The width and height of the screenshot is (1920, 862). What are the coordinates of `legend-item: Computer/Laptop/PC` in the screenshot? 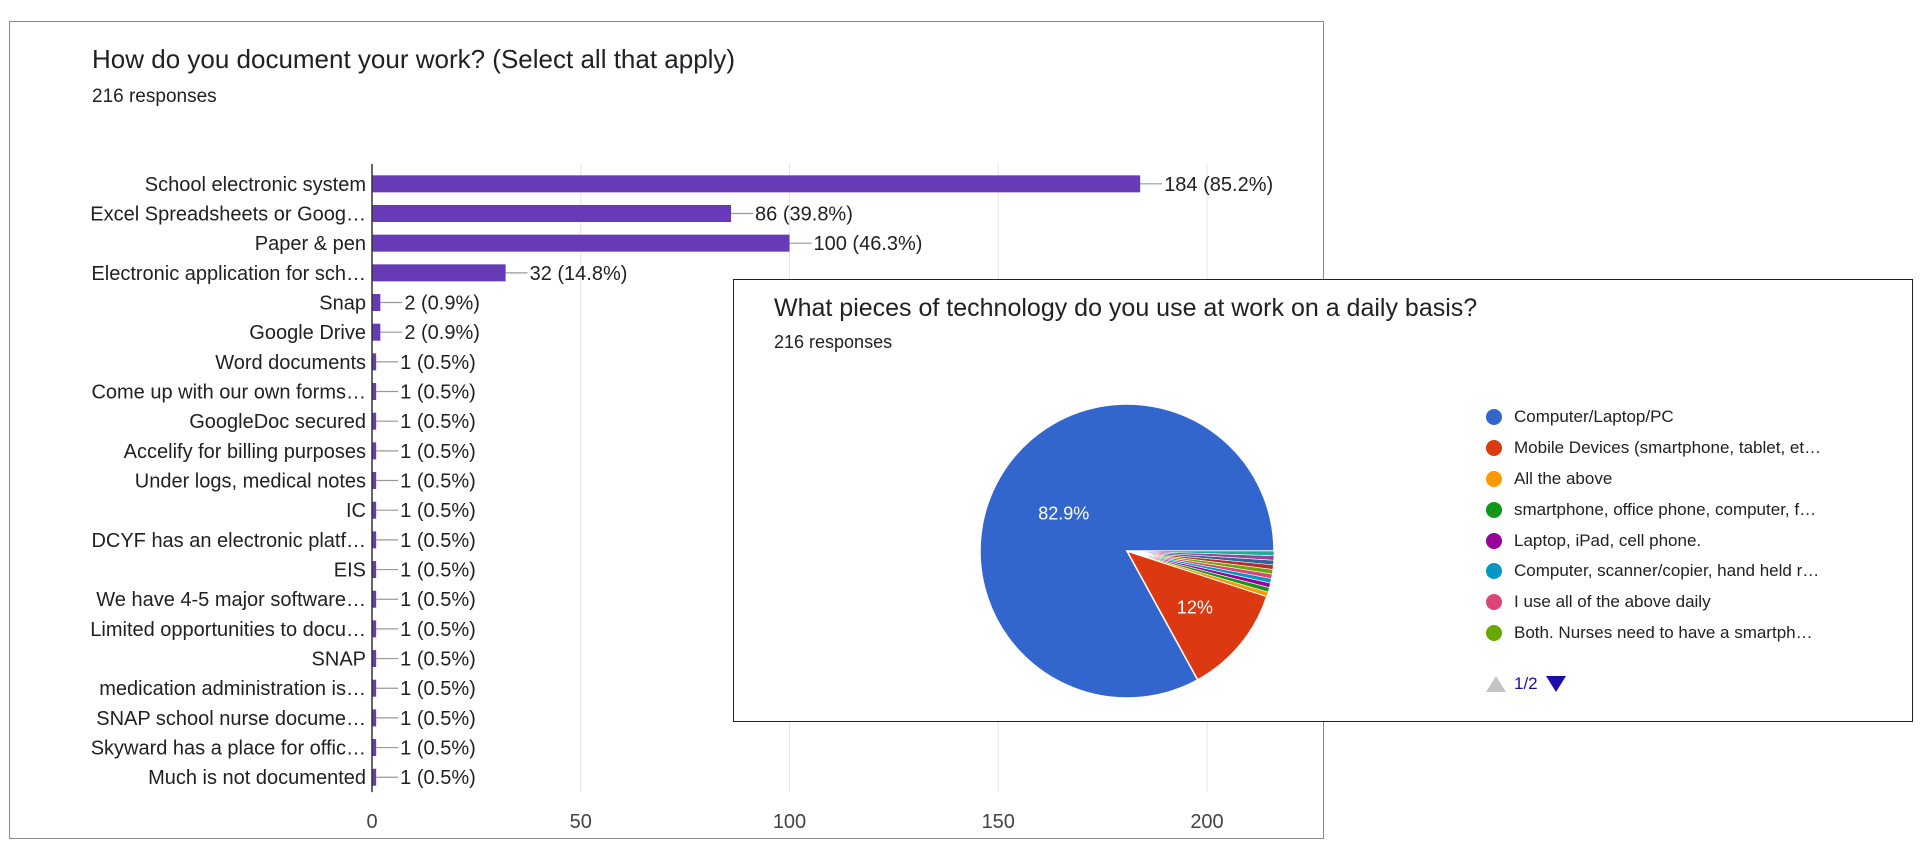 It's located at (1653, 417).